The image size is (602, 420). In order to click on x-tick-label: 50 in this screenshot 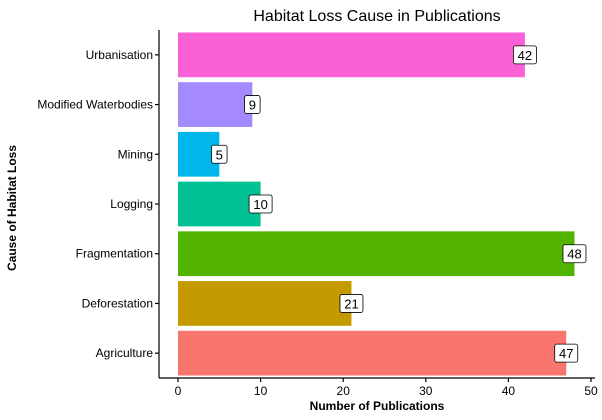, I will do `click(591, 391)`.